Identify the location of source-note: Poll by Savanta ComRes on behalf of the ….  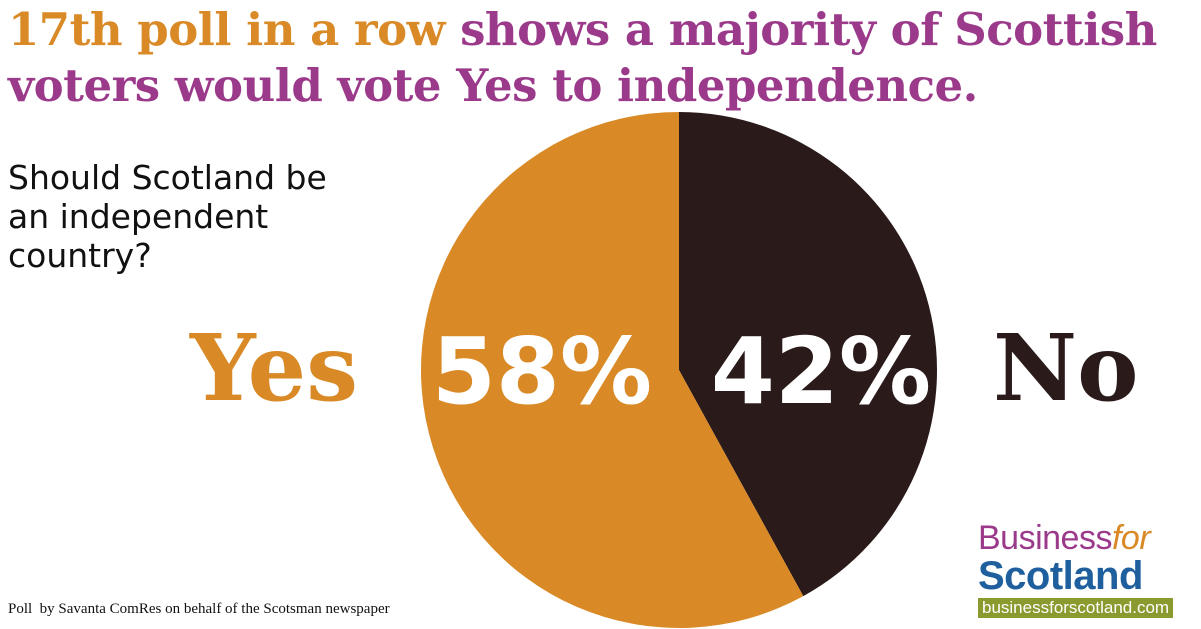
(199, 609).